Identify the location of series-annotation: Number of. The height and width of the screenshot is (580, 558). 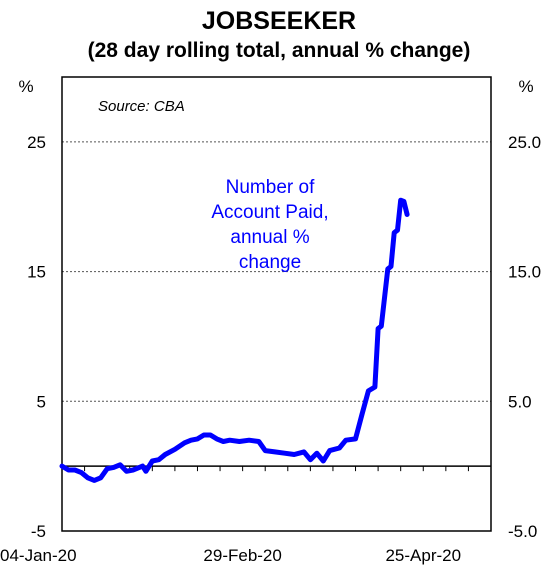
(270, 187).